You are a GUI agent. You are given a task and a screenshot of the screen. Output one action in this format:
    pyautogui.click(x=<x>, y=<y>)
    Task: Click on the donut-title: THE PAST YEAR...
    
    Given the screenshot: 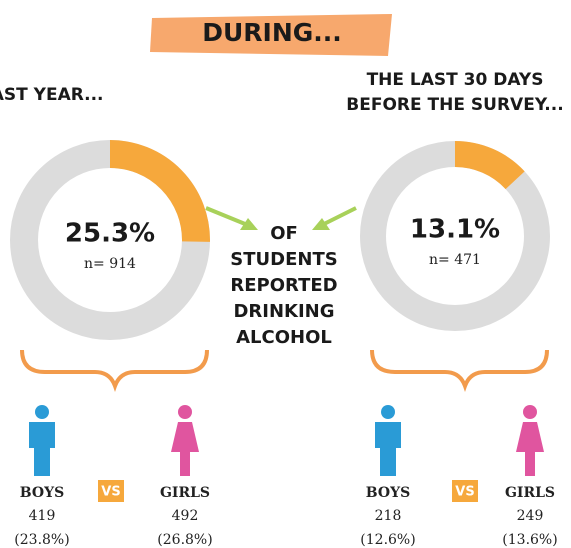 What is the action you would take?
    pyautogui.click(x=52, y=95)
    